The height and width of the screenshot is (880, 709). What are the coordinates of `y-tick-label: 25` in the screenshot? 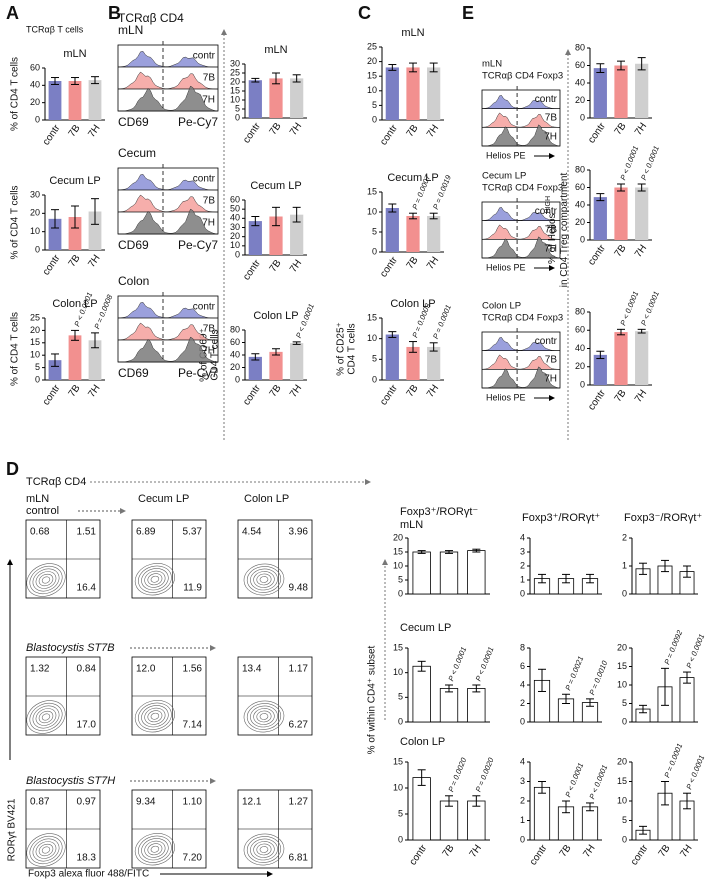 It's located at (235, 72).